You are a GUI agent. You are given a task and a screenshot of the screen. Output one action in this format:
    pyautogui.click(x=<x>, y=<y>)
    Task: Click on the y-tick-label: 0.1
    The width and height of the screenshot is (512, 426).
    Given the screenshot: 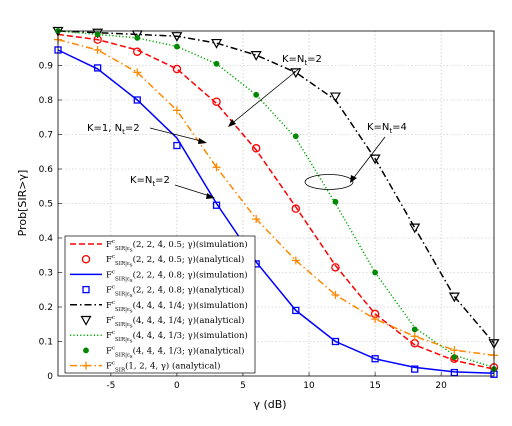 What is the action you would take?
    pyautogui.click(x=46, y=343)
    